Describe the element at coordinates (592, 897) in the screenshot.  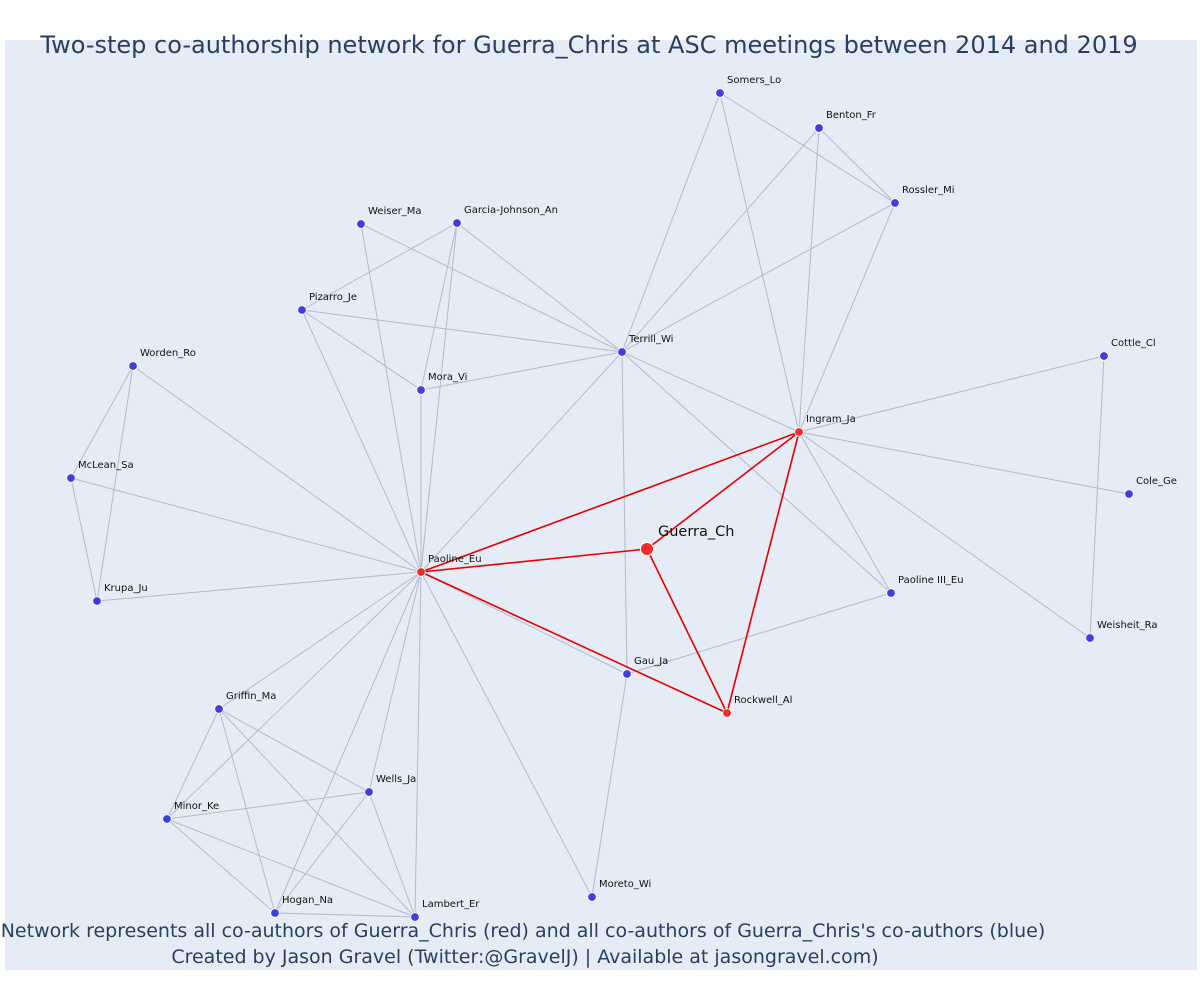
I see `node-moreto-wi` at that location.